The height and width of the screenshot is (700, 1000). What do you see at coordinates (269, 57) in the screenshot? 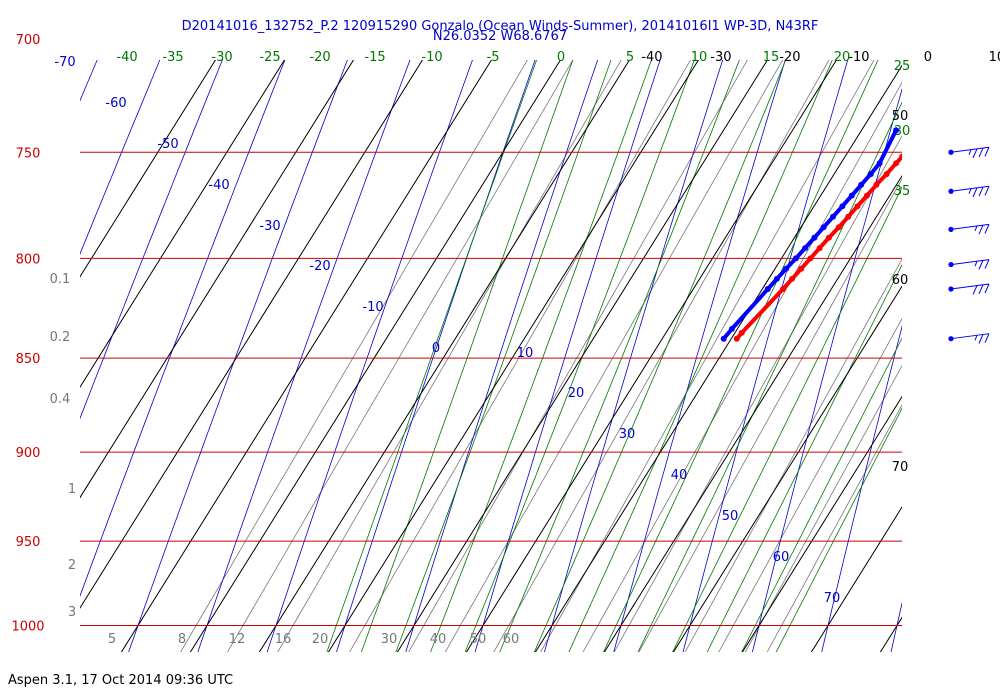
I see `moist-adiabat-label: -25` at bounding box center [269, 57].